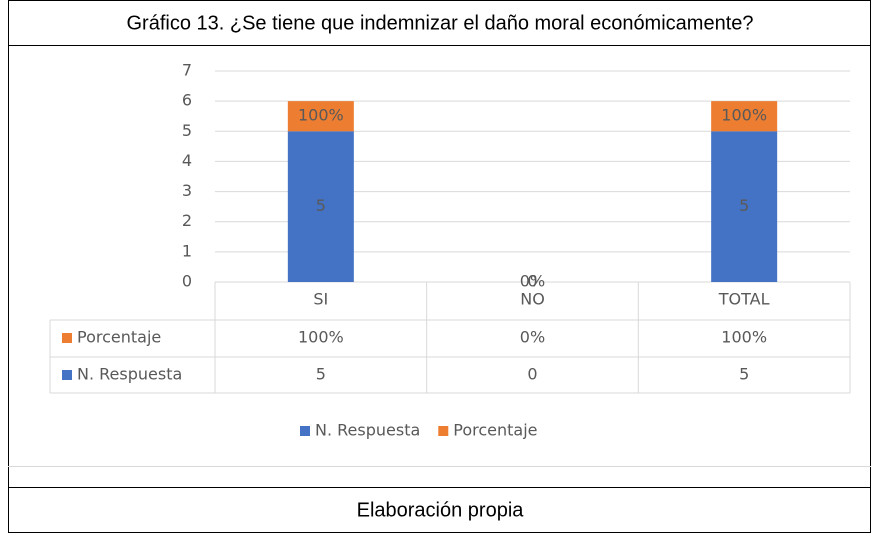 The width and height of the screenshot is (871, 533). I want to click on x-tick-label: SI, so click(320, 299).